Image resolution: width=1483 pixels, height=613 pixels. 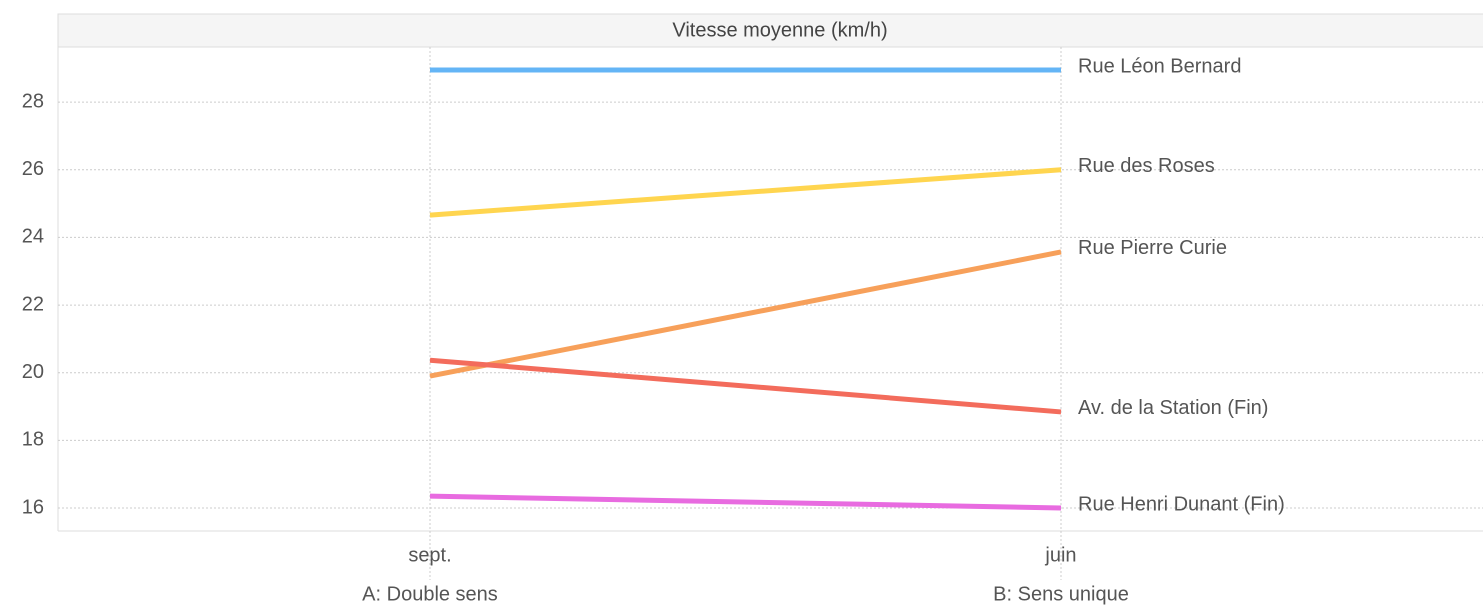 I want to click on series-label: Rue Henri Dunant (Fin), so click(x=1181, y=504).